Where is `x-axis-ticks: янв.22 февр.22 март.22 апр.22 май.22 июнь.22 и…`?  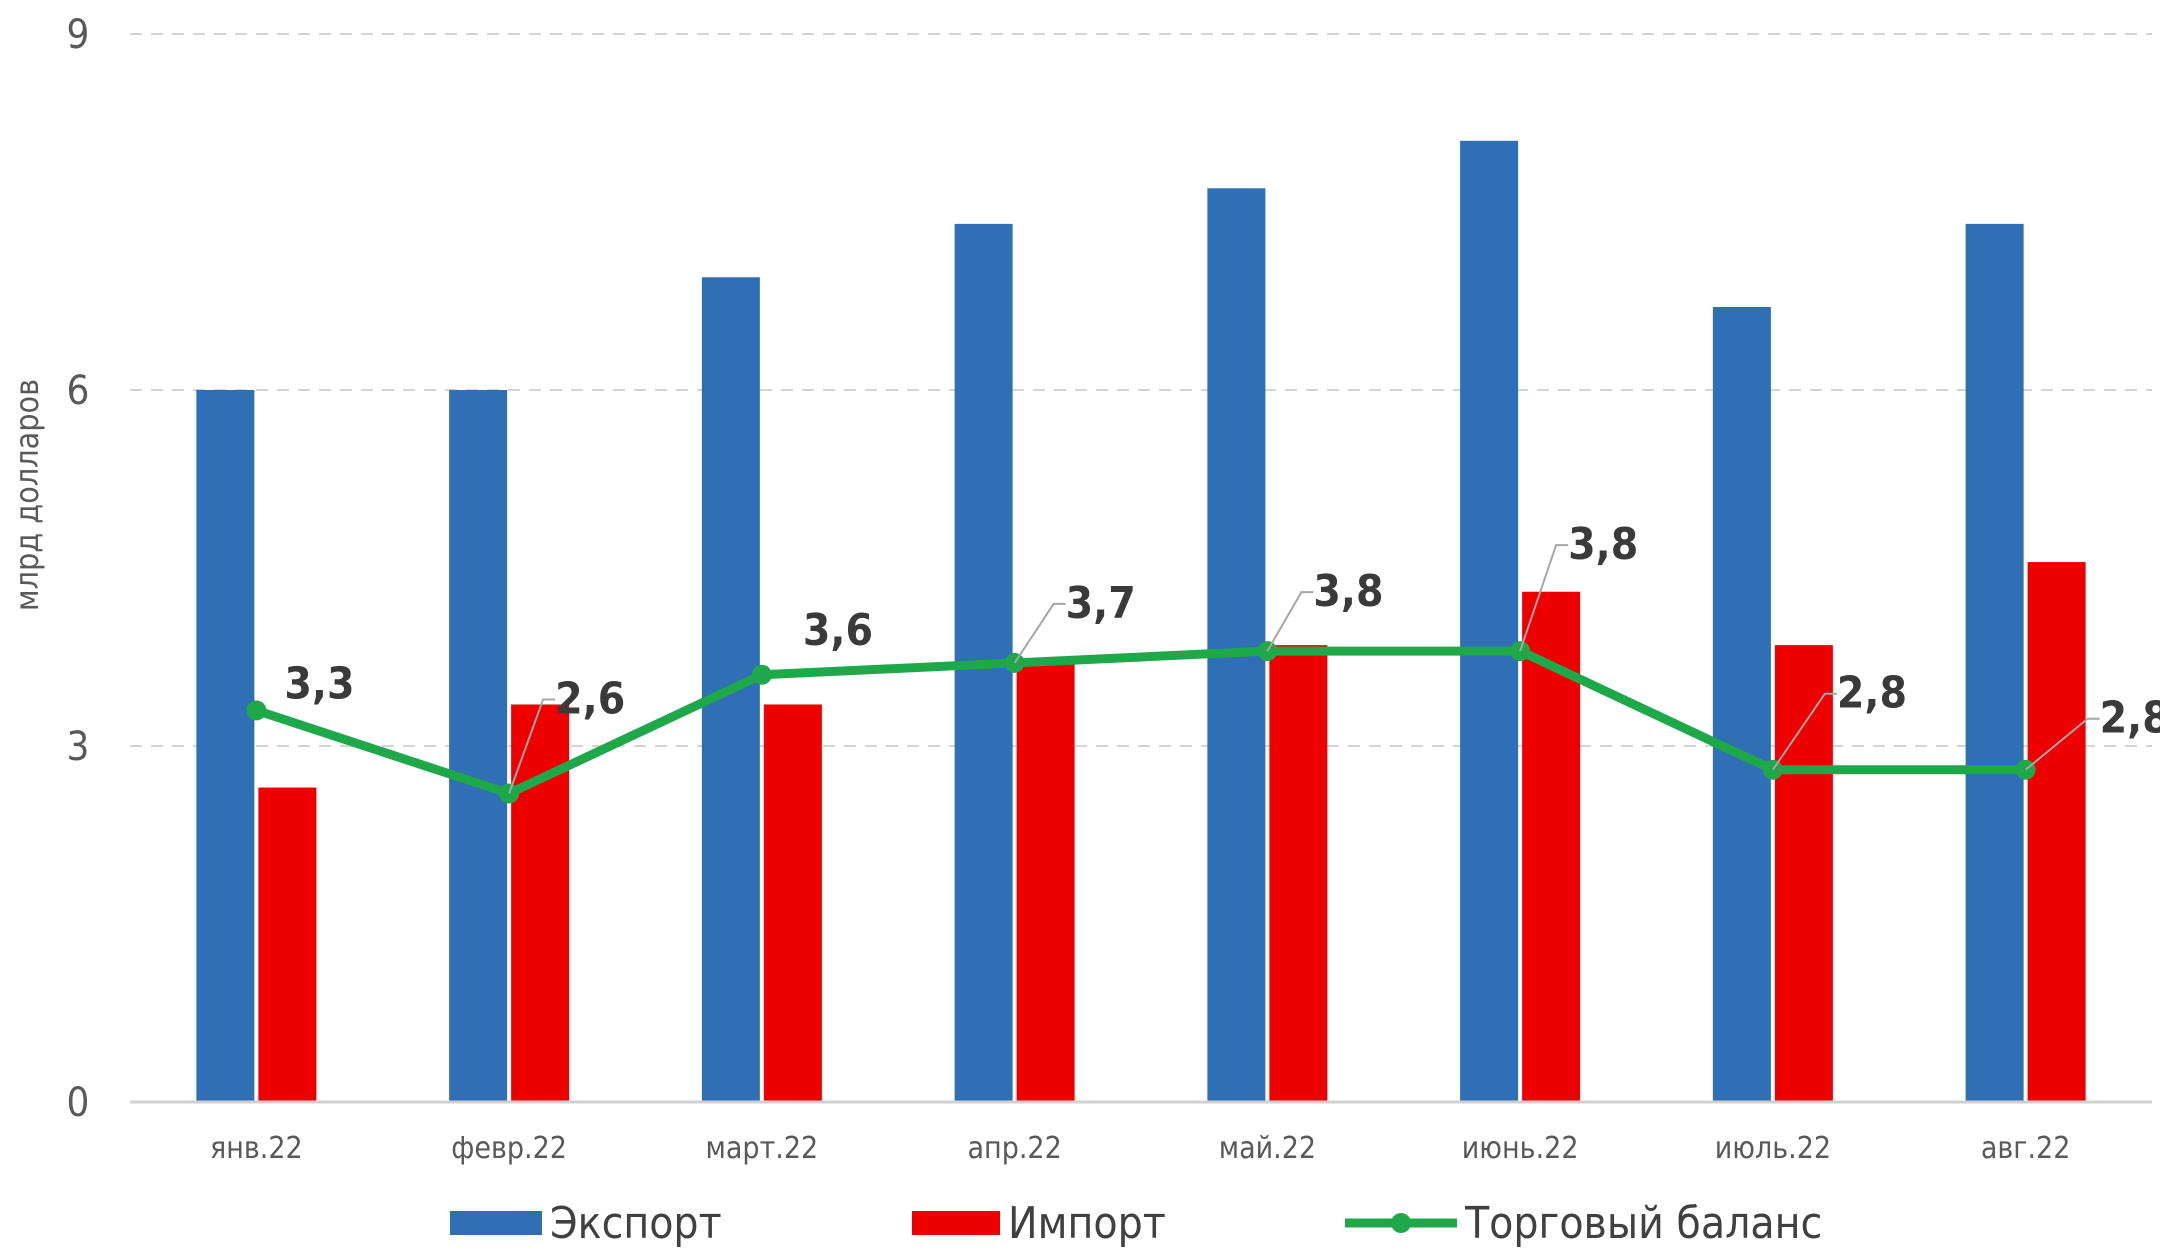 x-axis-ticks: янв.22 февр.22 март.22 апр.22 май.22 июнь.22 и… is located at coordinates (1140, 1148).